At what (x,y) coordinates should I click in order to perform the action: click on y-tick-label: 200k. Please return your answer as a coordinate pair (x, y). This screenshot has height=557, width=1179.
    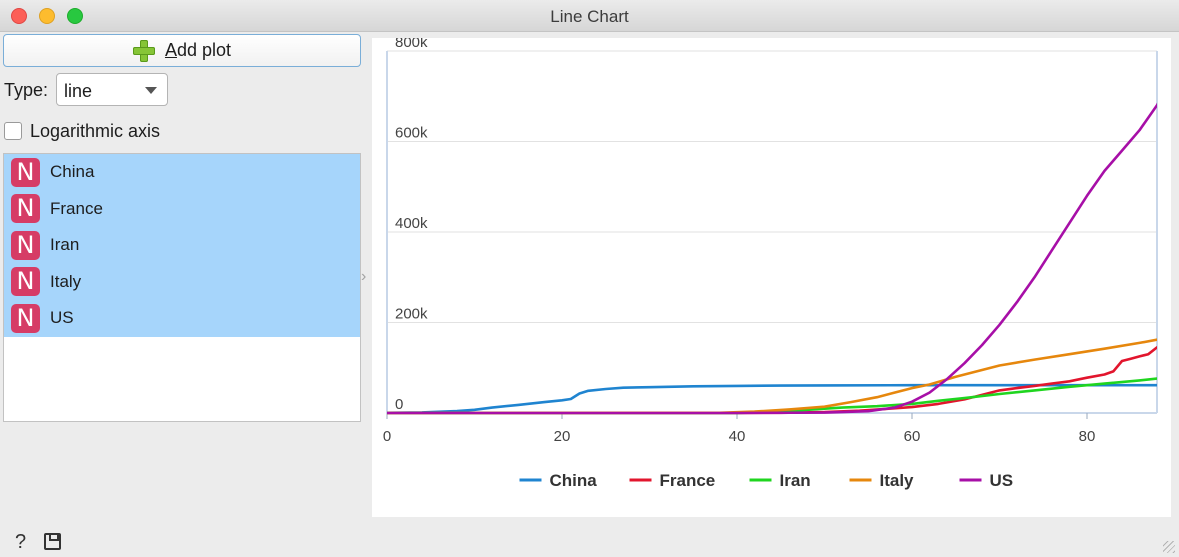
    Looking at the image, I should click on (411, 314).